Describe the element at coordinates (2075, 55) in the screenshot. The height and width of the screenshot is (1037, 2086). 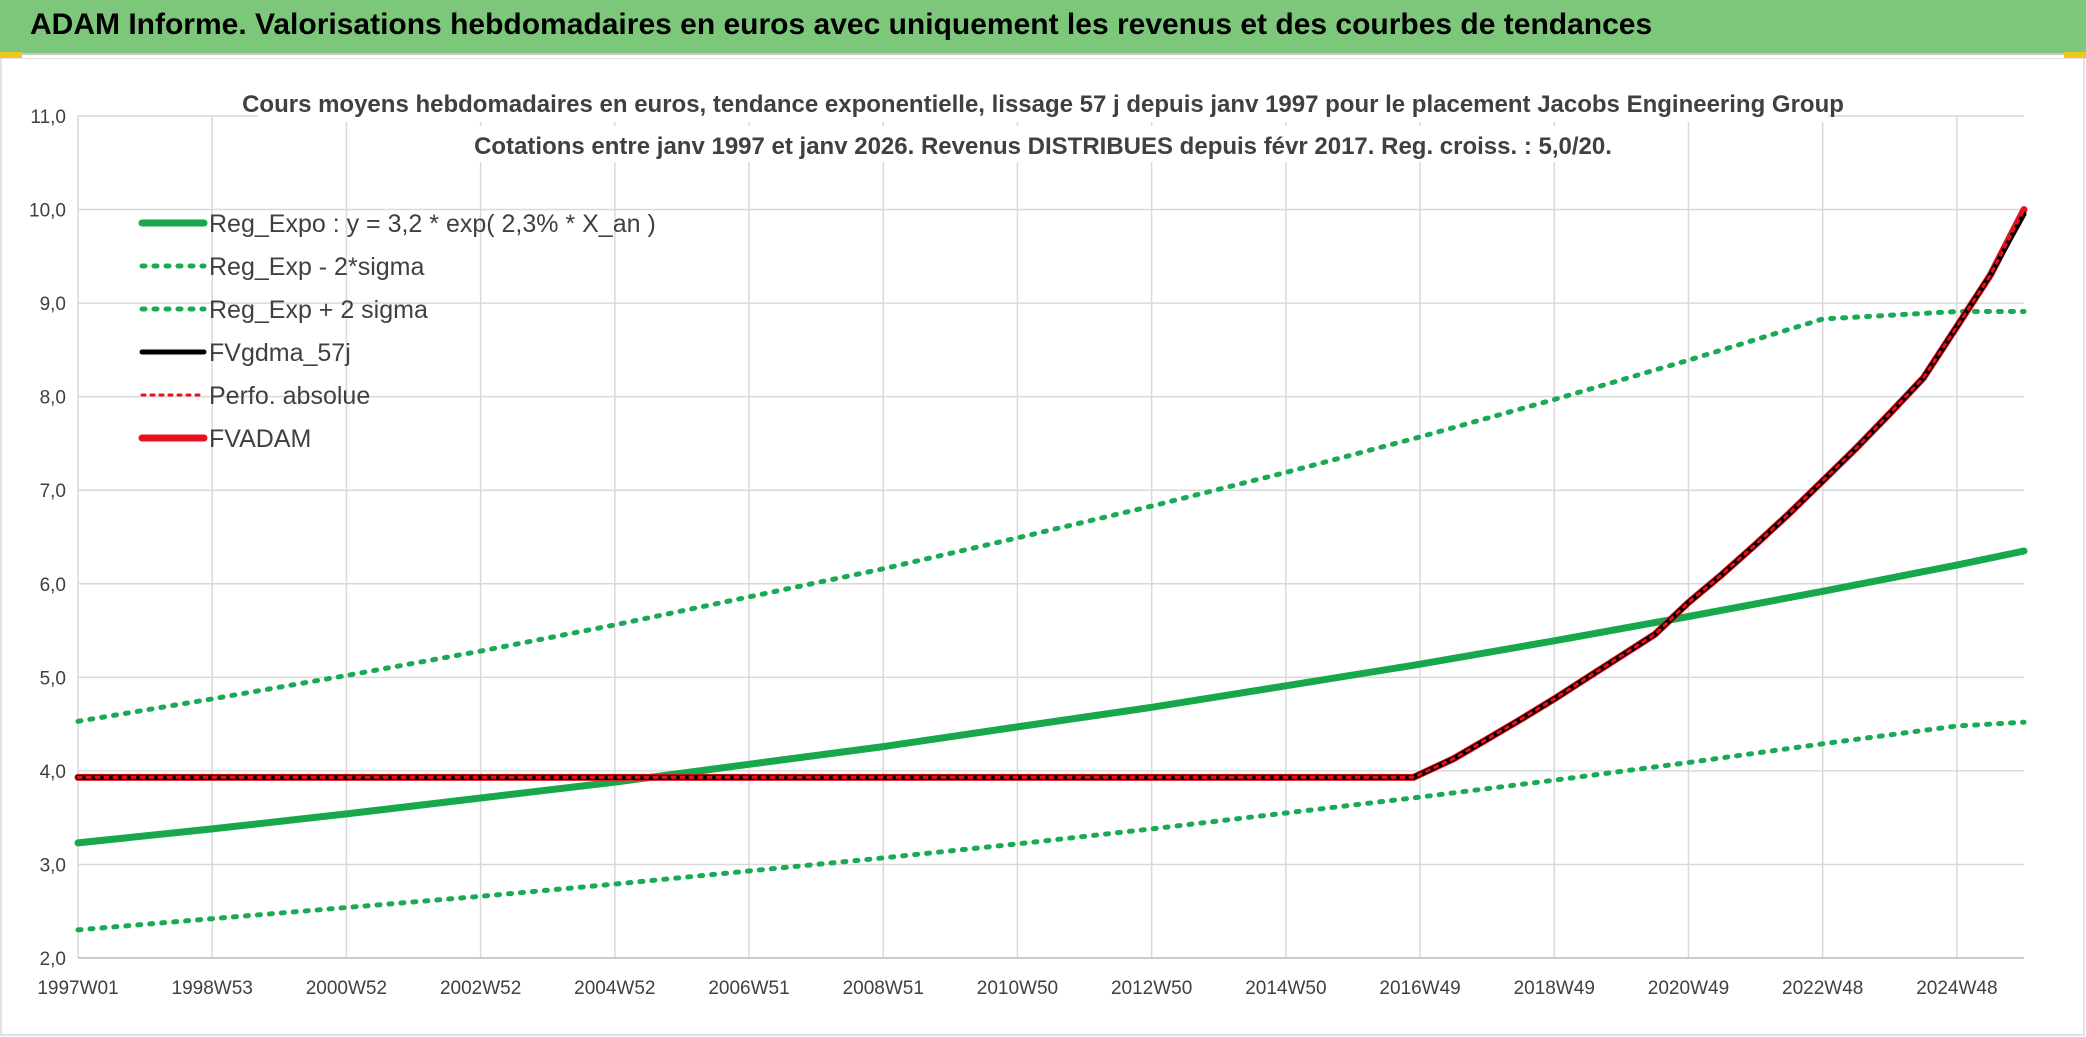
I see `corner-accent-right` at that location.